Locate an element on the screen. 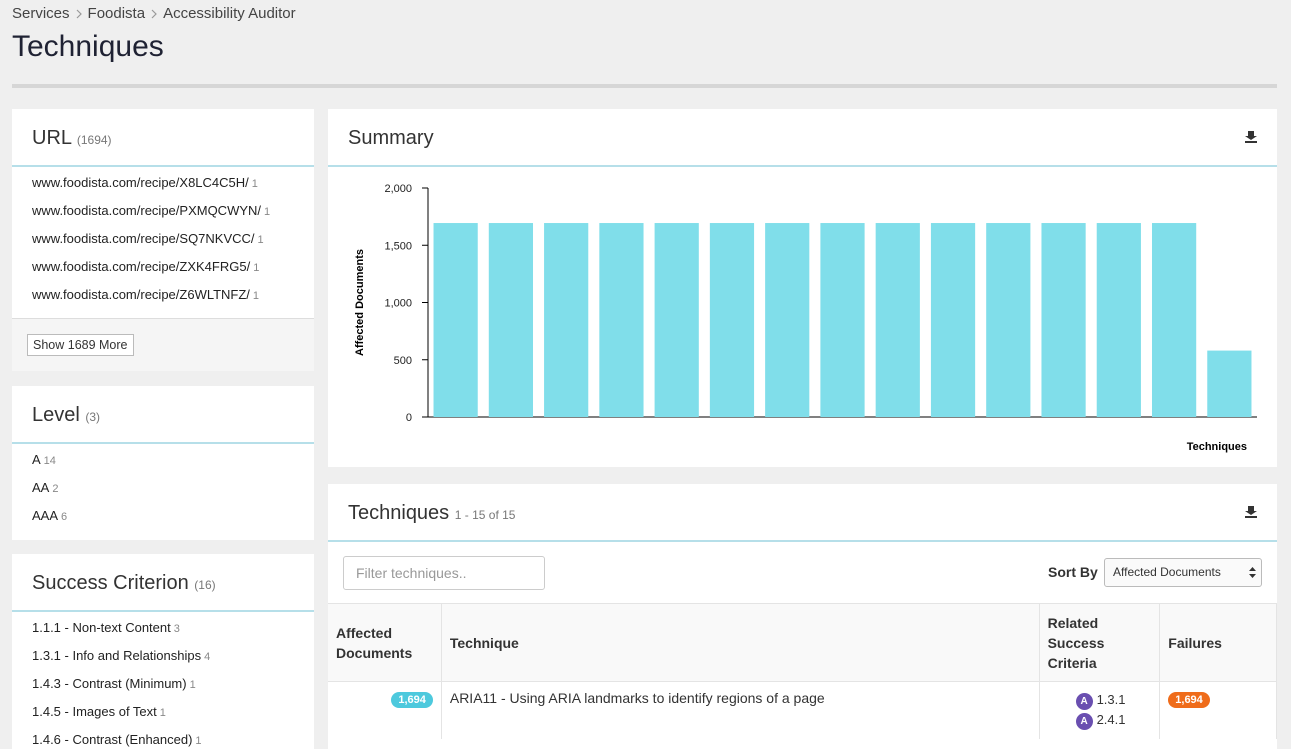 This screenshot has height=749, width=1291. column-header: Failures is located at coordinates (1218, 642).